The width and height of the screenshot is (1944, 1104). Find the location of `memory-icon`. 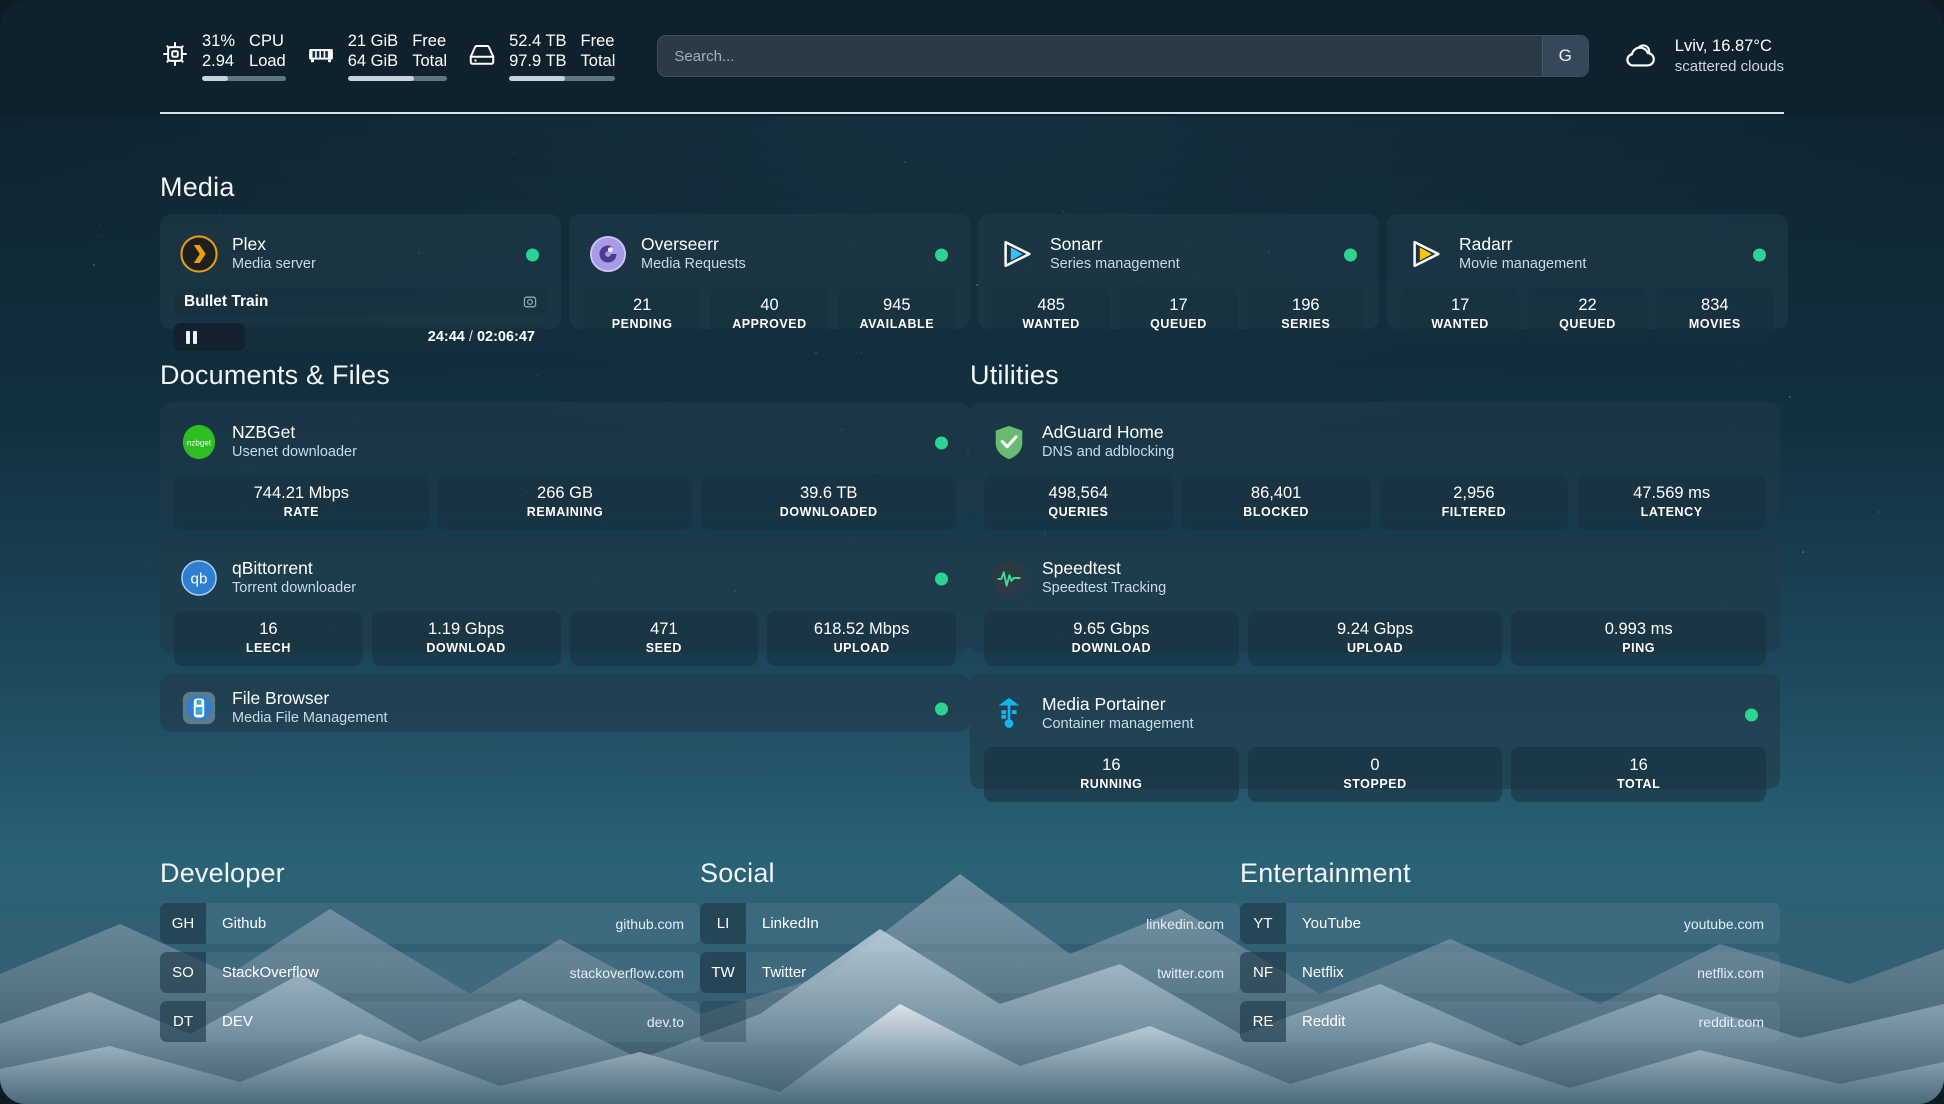

memory-icon is located at coordinates (320, 56).